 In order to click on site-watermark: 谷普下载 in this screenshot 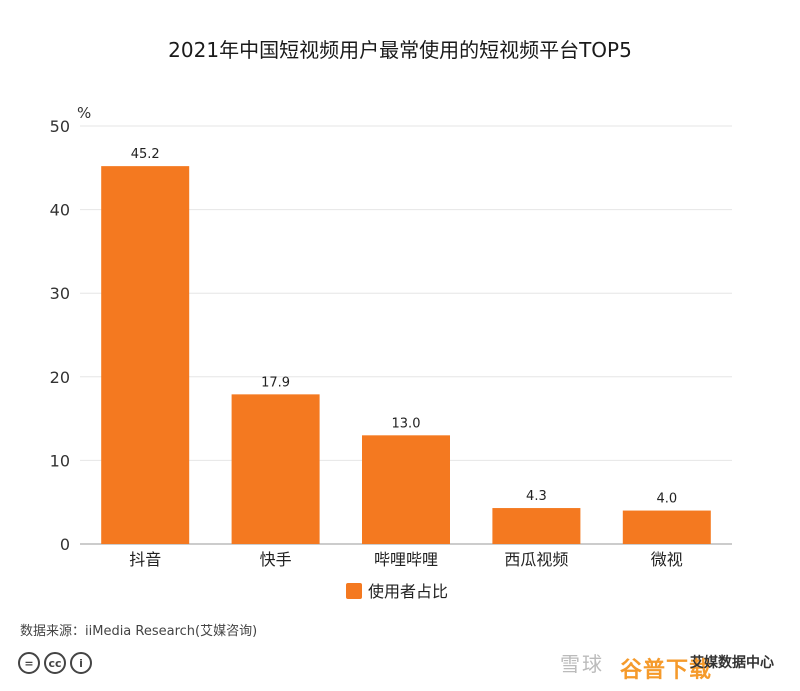, I will do `click(666, 670)`.